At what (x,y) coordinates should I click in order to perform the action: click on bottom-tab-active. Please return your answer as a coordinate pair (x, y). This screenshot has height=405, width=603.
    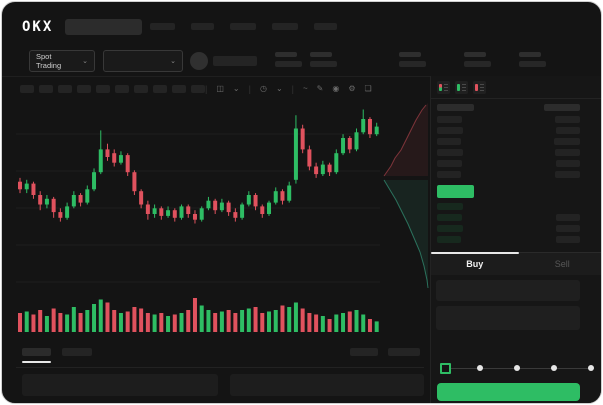
    Looking at the image, I should click on (36, 352).